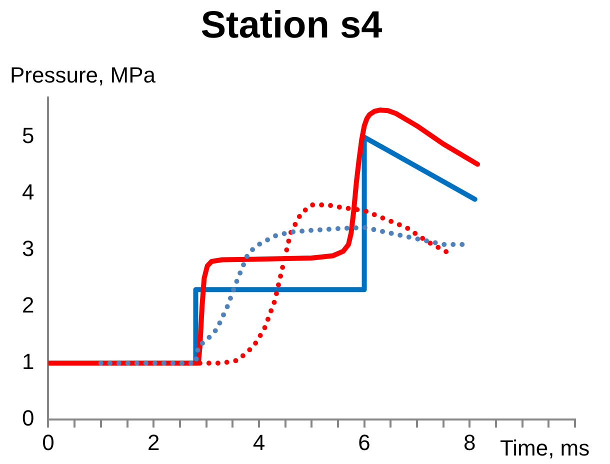 The width and height of the screenshot is (610, 464). What do you see at coordinates (28, 249) in the screenshot?
I see `y-tick-label: 3` at bounding box center [28, 249].